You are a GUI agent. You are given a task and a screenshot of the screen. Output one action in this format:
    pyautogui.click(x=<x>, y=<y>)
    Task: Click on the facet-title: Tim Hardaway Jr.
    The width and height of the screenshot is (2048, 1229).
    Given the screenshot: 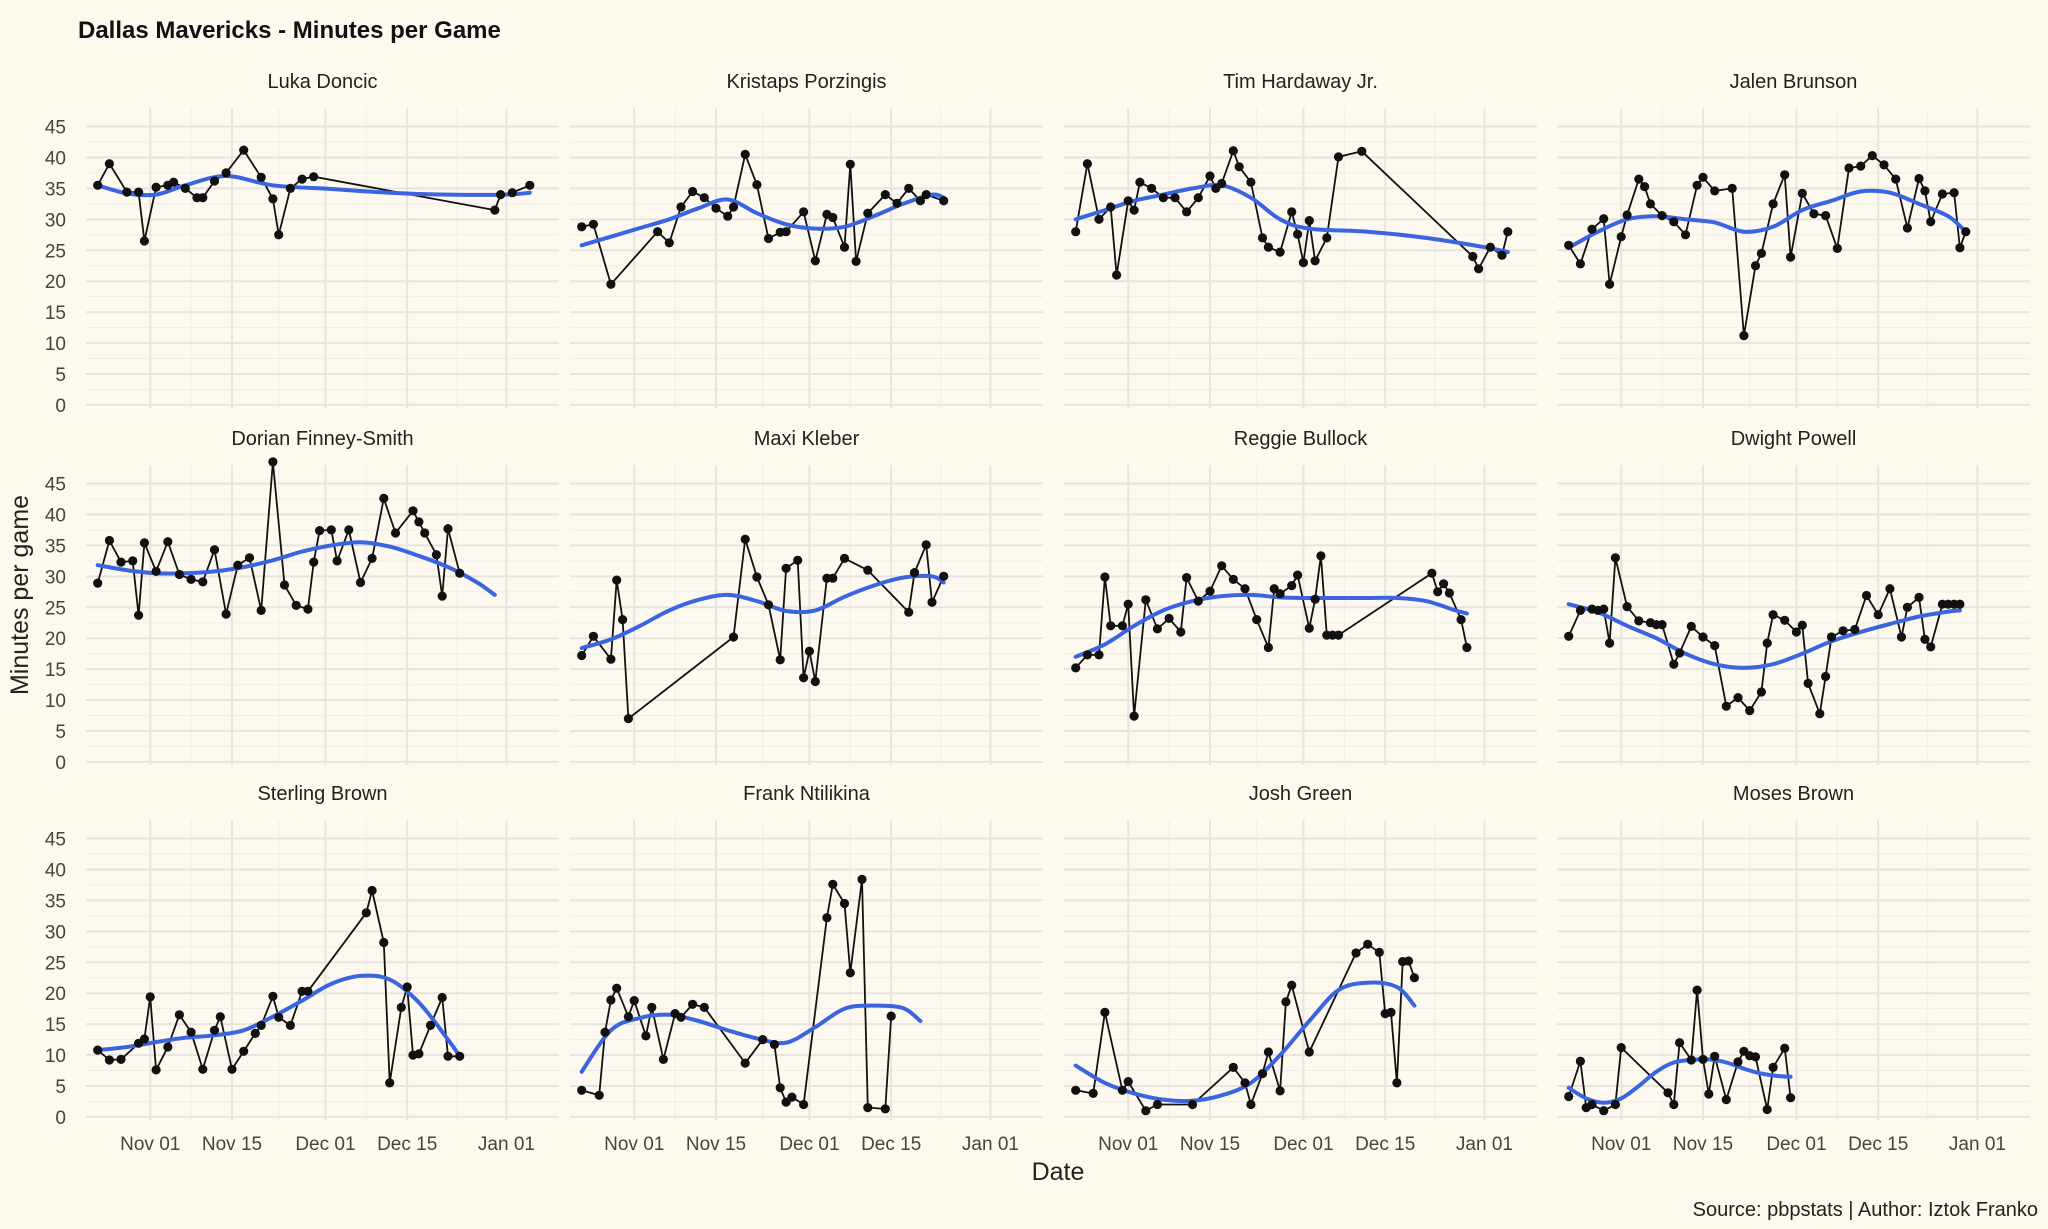 What is the action you would take?
    pyautogui.click(x=1300, y=82)
    